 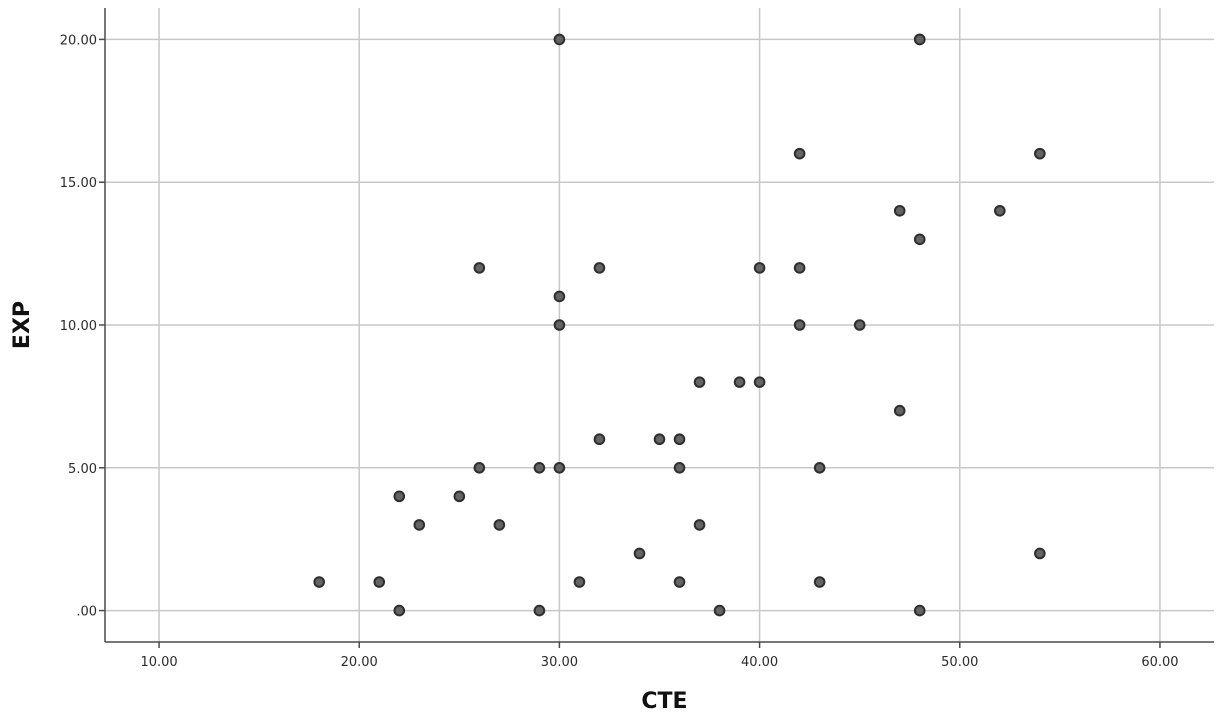 What do you see at coordinates (664, 701) in the screenshot?
I see `x-axis-title: CTE` at bounding box center [664, 701].